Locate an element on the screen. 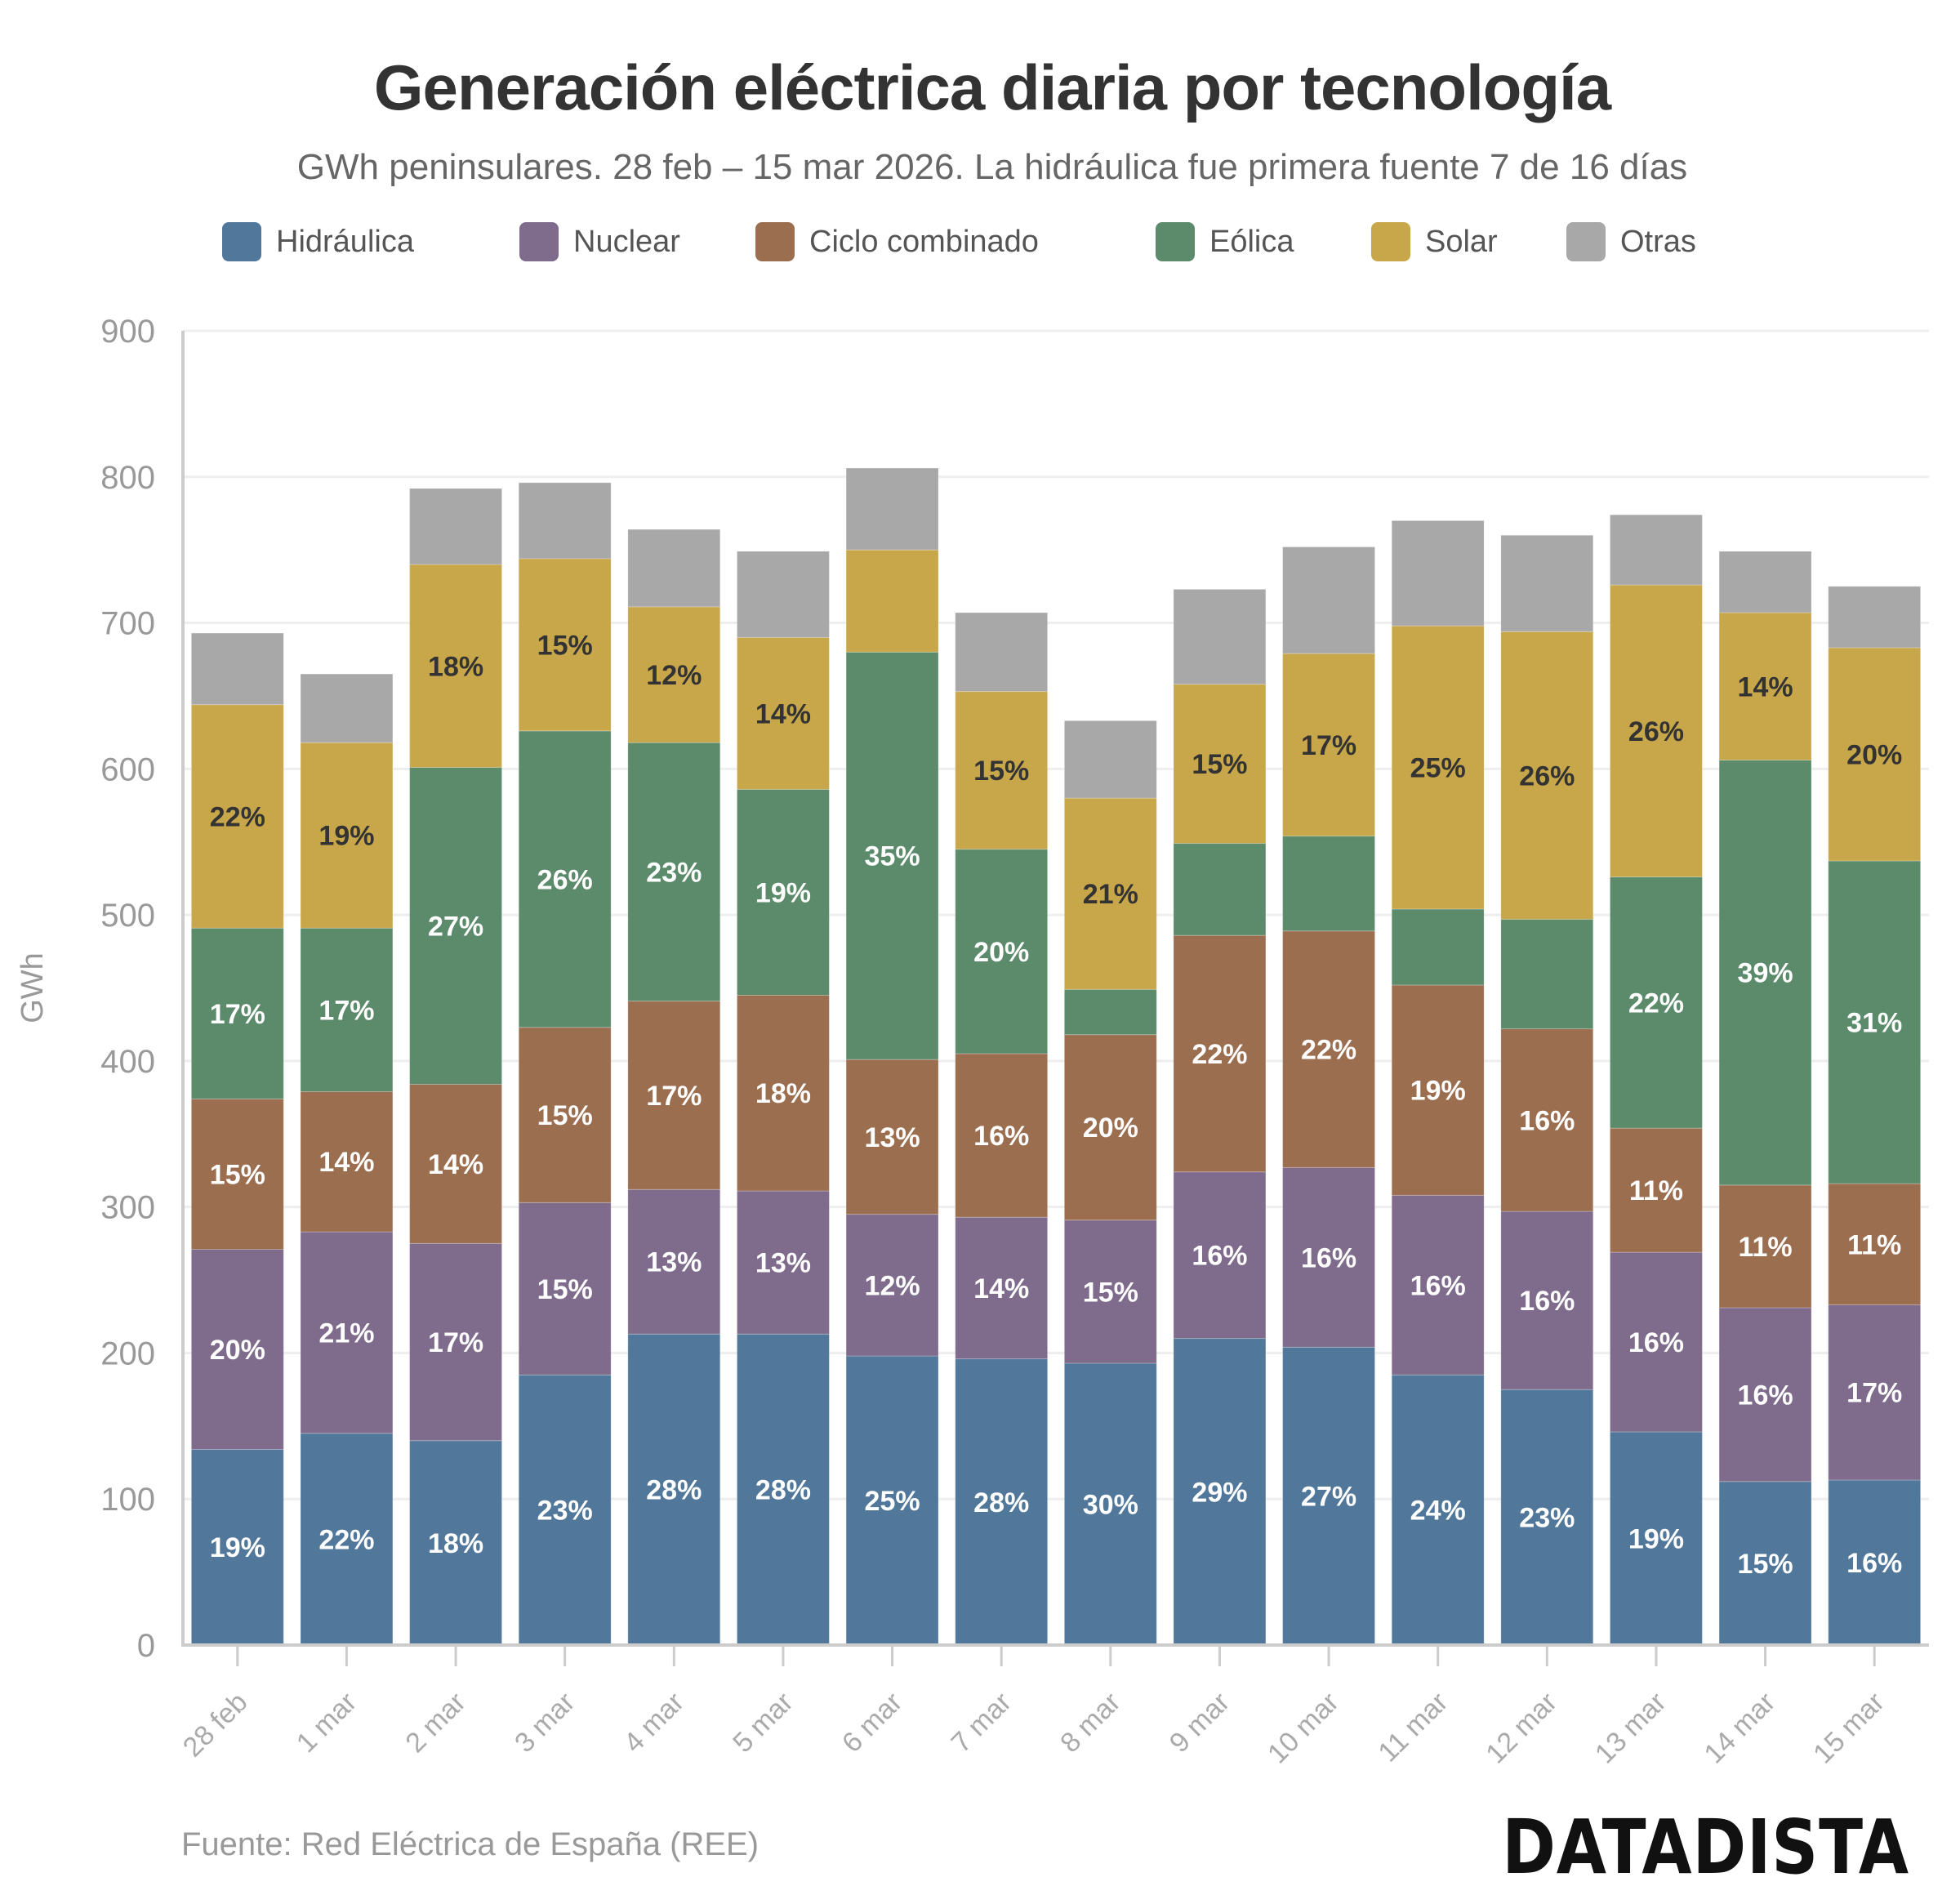  legend-item: Eólica is located at coordinates (1225, 242).